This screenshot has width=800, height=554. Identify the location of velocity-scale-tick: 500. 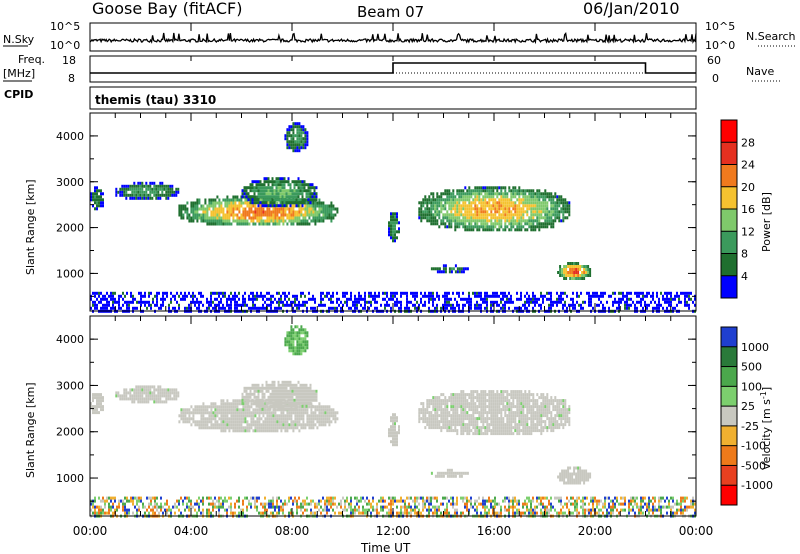
(751, 367).